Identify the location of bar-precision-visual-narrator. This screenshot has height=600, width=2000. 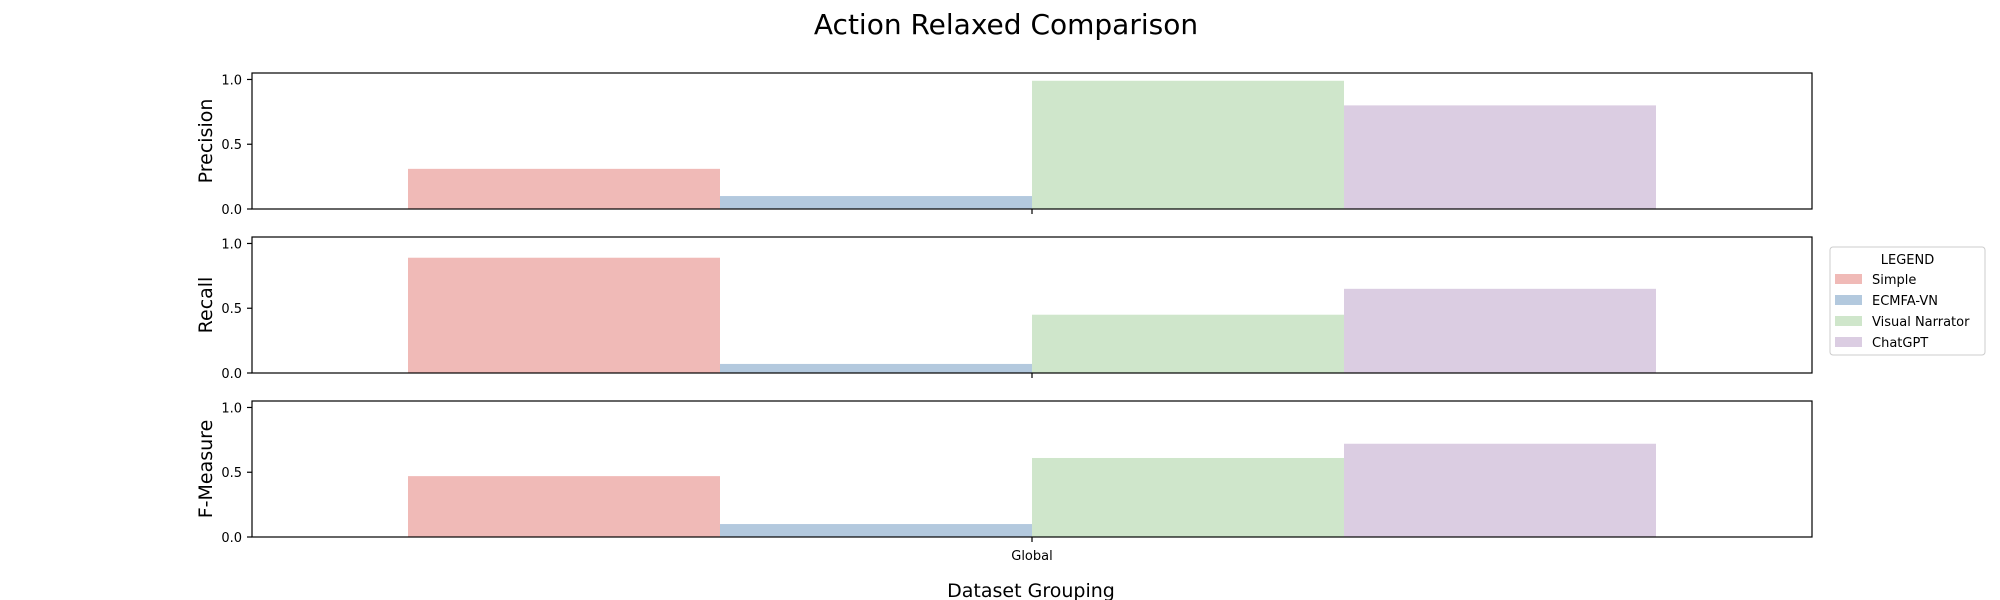
(1188, 145).